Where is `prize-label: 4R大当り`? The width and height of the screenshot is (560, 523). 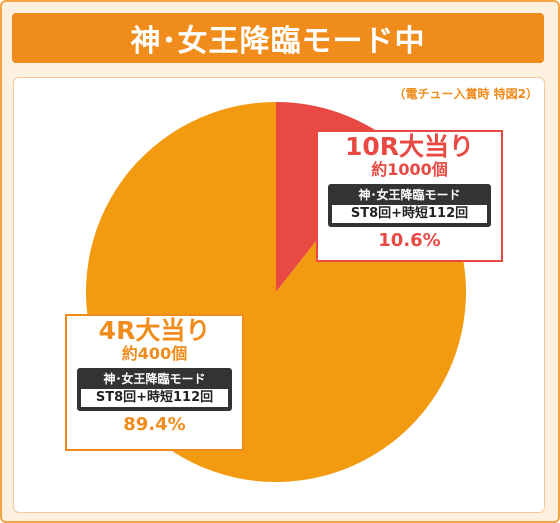 prize-label: 4R大当り is located at coordinates (154, 330).